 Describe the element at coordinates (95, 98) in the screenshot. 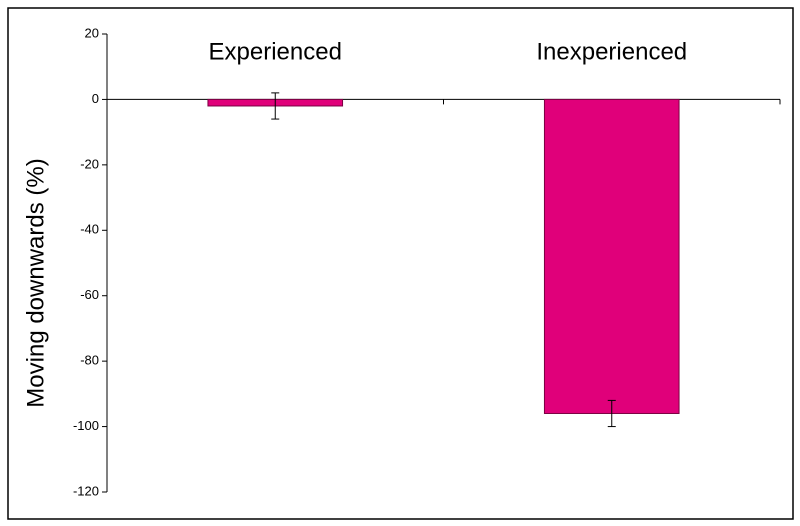

I see `y-tick-label: 0` at that location.